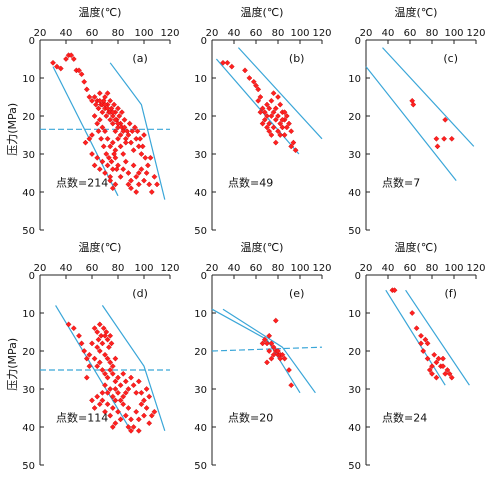 This screenshot has height=484, width=504. What do you see at coordinates (262, 356) in the screenshot?
I see `panel-e: 20 40 60 80 100 120 0 10 20 30 40 50 温度(℃) (e) 点数=20` at bounding box center [262, 356].